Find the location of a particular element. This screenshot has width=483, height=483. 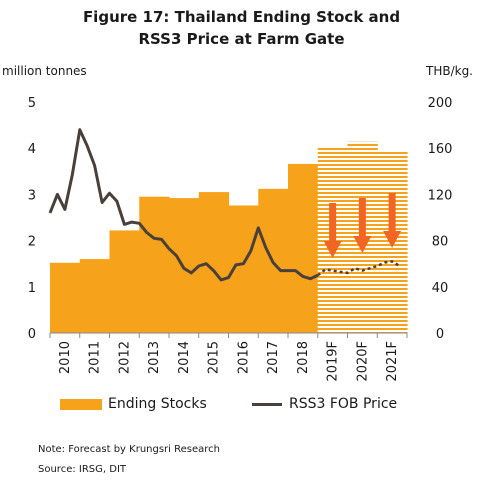

x-tick-2018: 2018 is located at coordinates (303, 357).